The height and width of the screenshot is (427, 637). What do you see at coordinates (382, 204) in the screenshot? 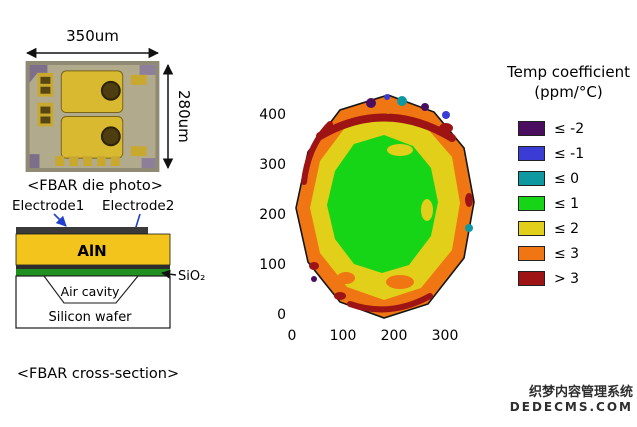
I see `wafer-green-zone` at bounding box center [382, 204].